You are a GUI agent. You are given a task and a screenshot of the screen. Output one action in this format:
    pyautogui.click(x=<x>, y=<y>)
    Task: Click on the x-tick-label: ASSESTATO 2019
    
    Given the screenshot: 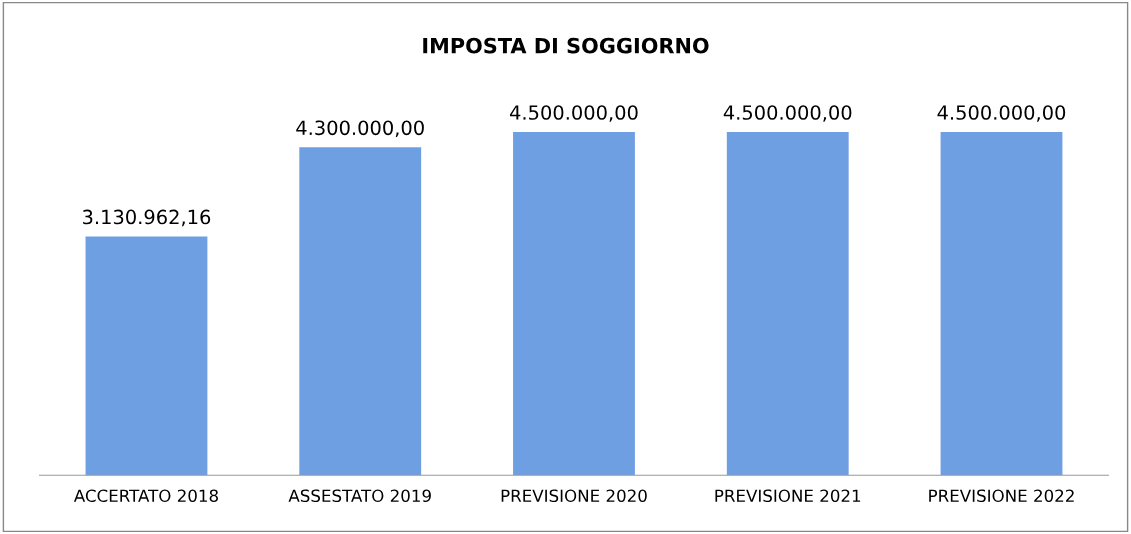 What is the action you would take?
    pyautogui.click(x=359, y=496)
    